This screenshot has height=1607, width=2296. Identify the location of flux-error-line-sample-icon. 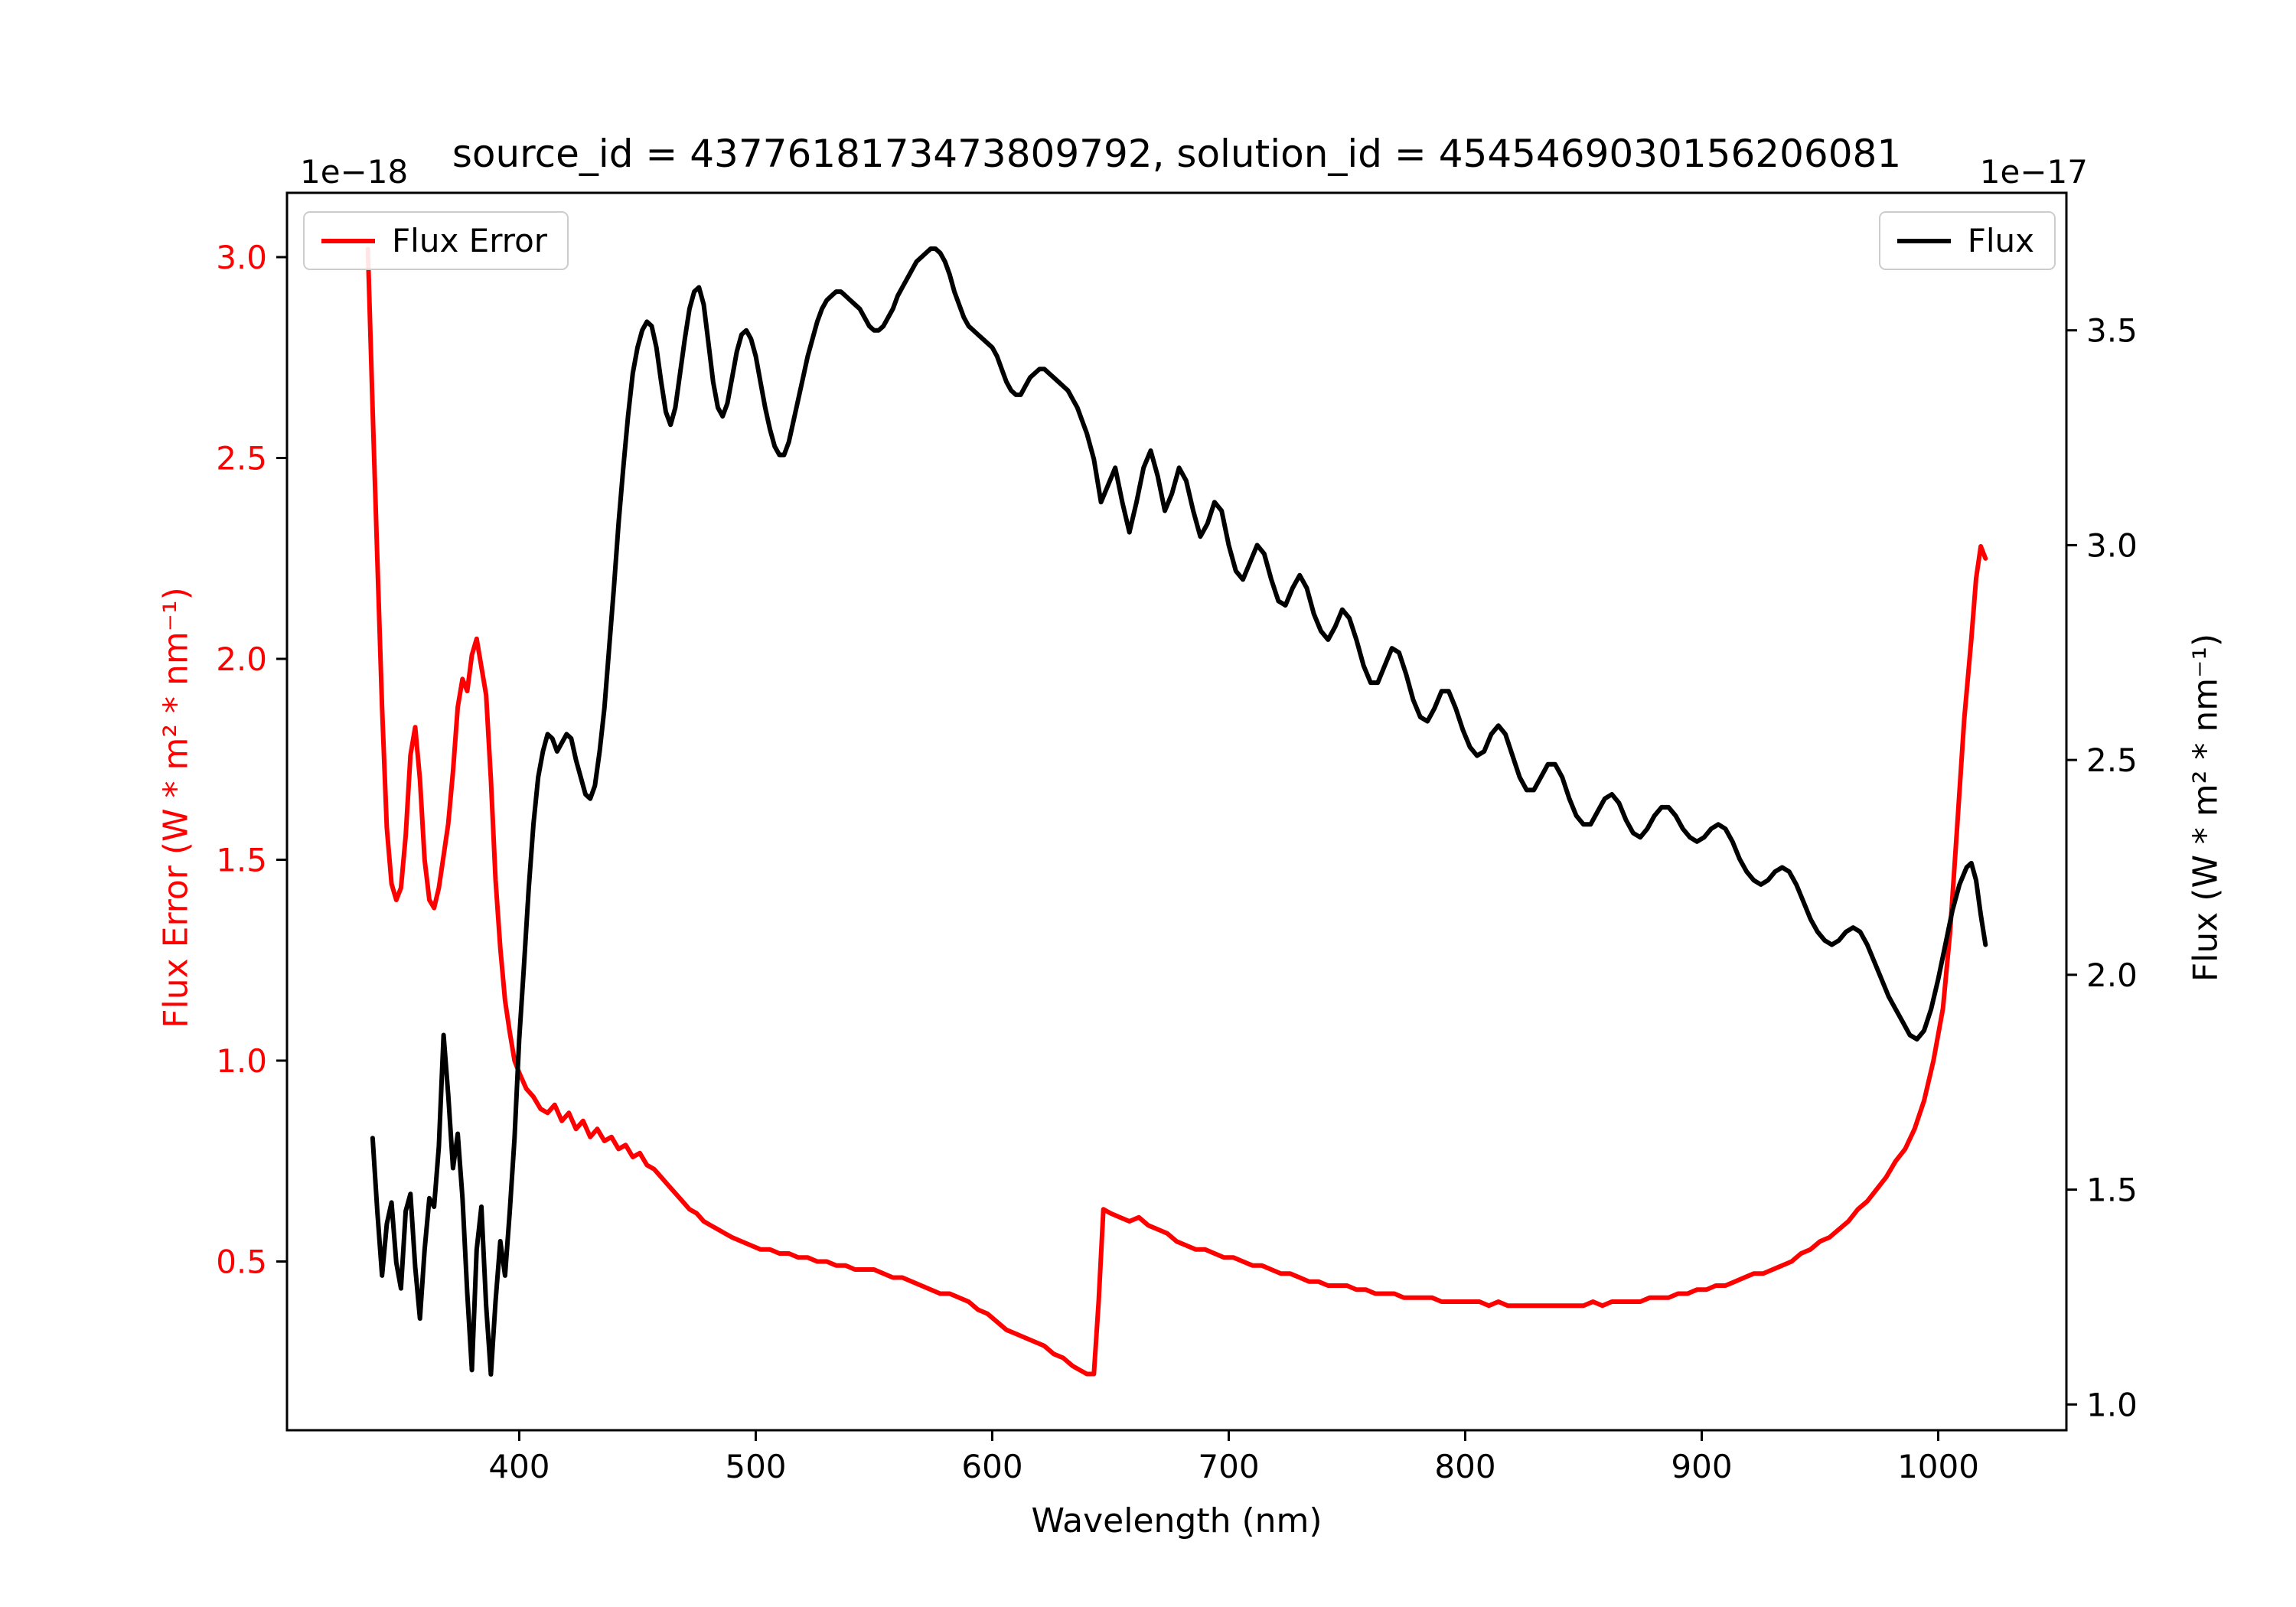
(348, 240).